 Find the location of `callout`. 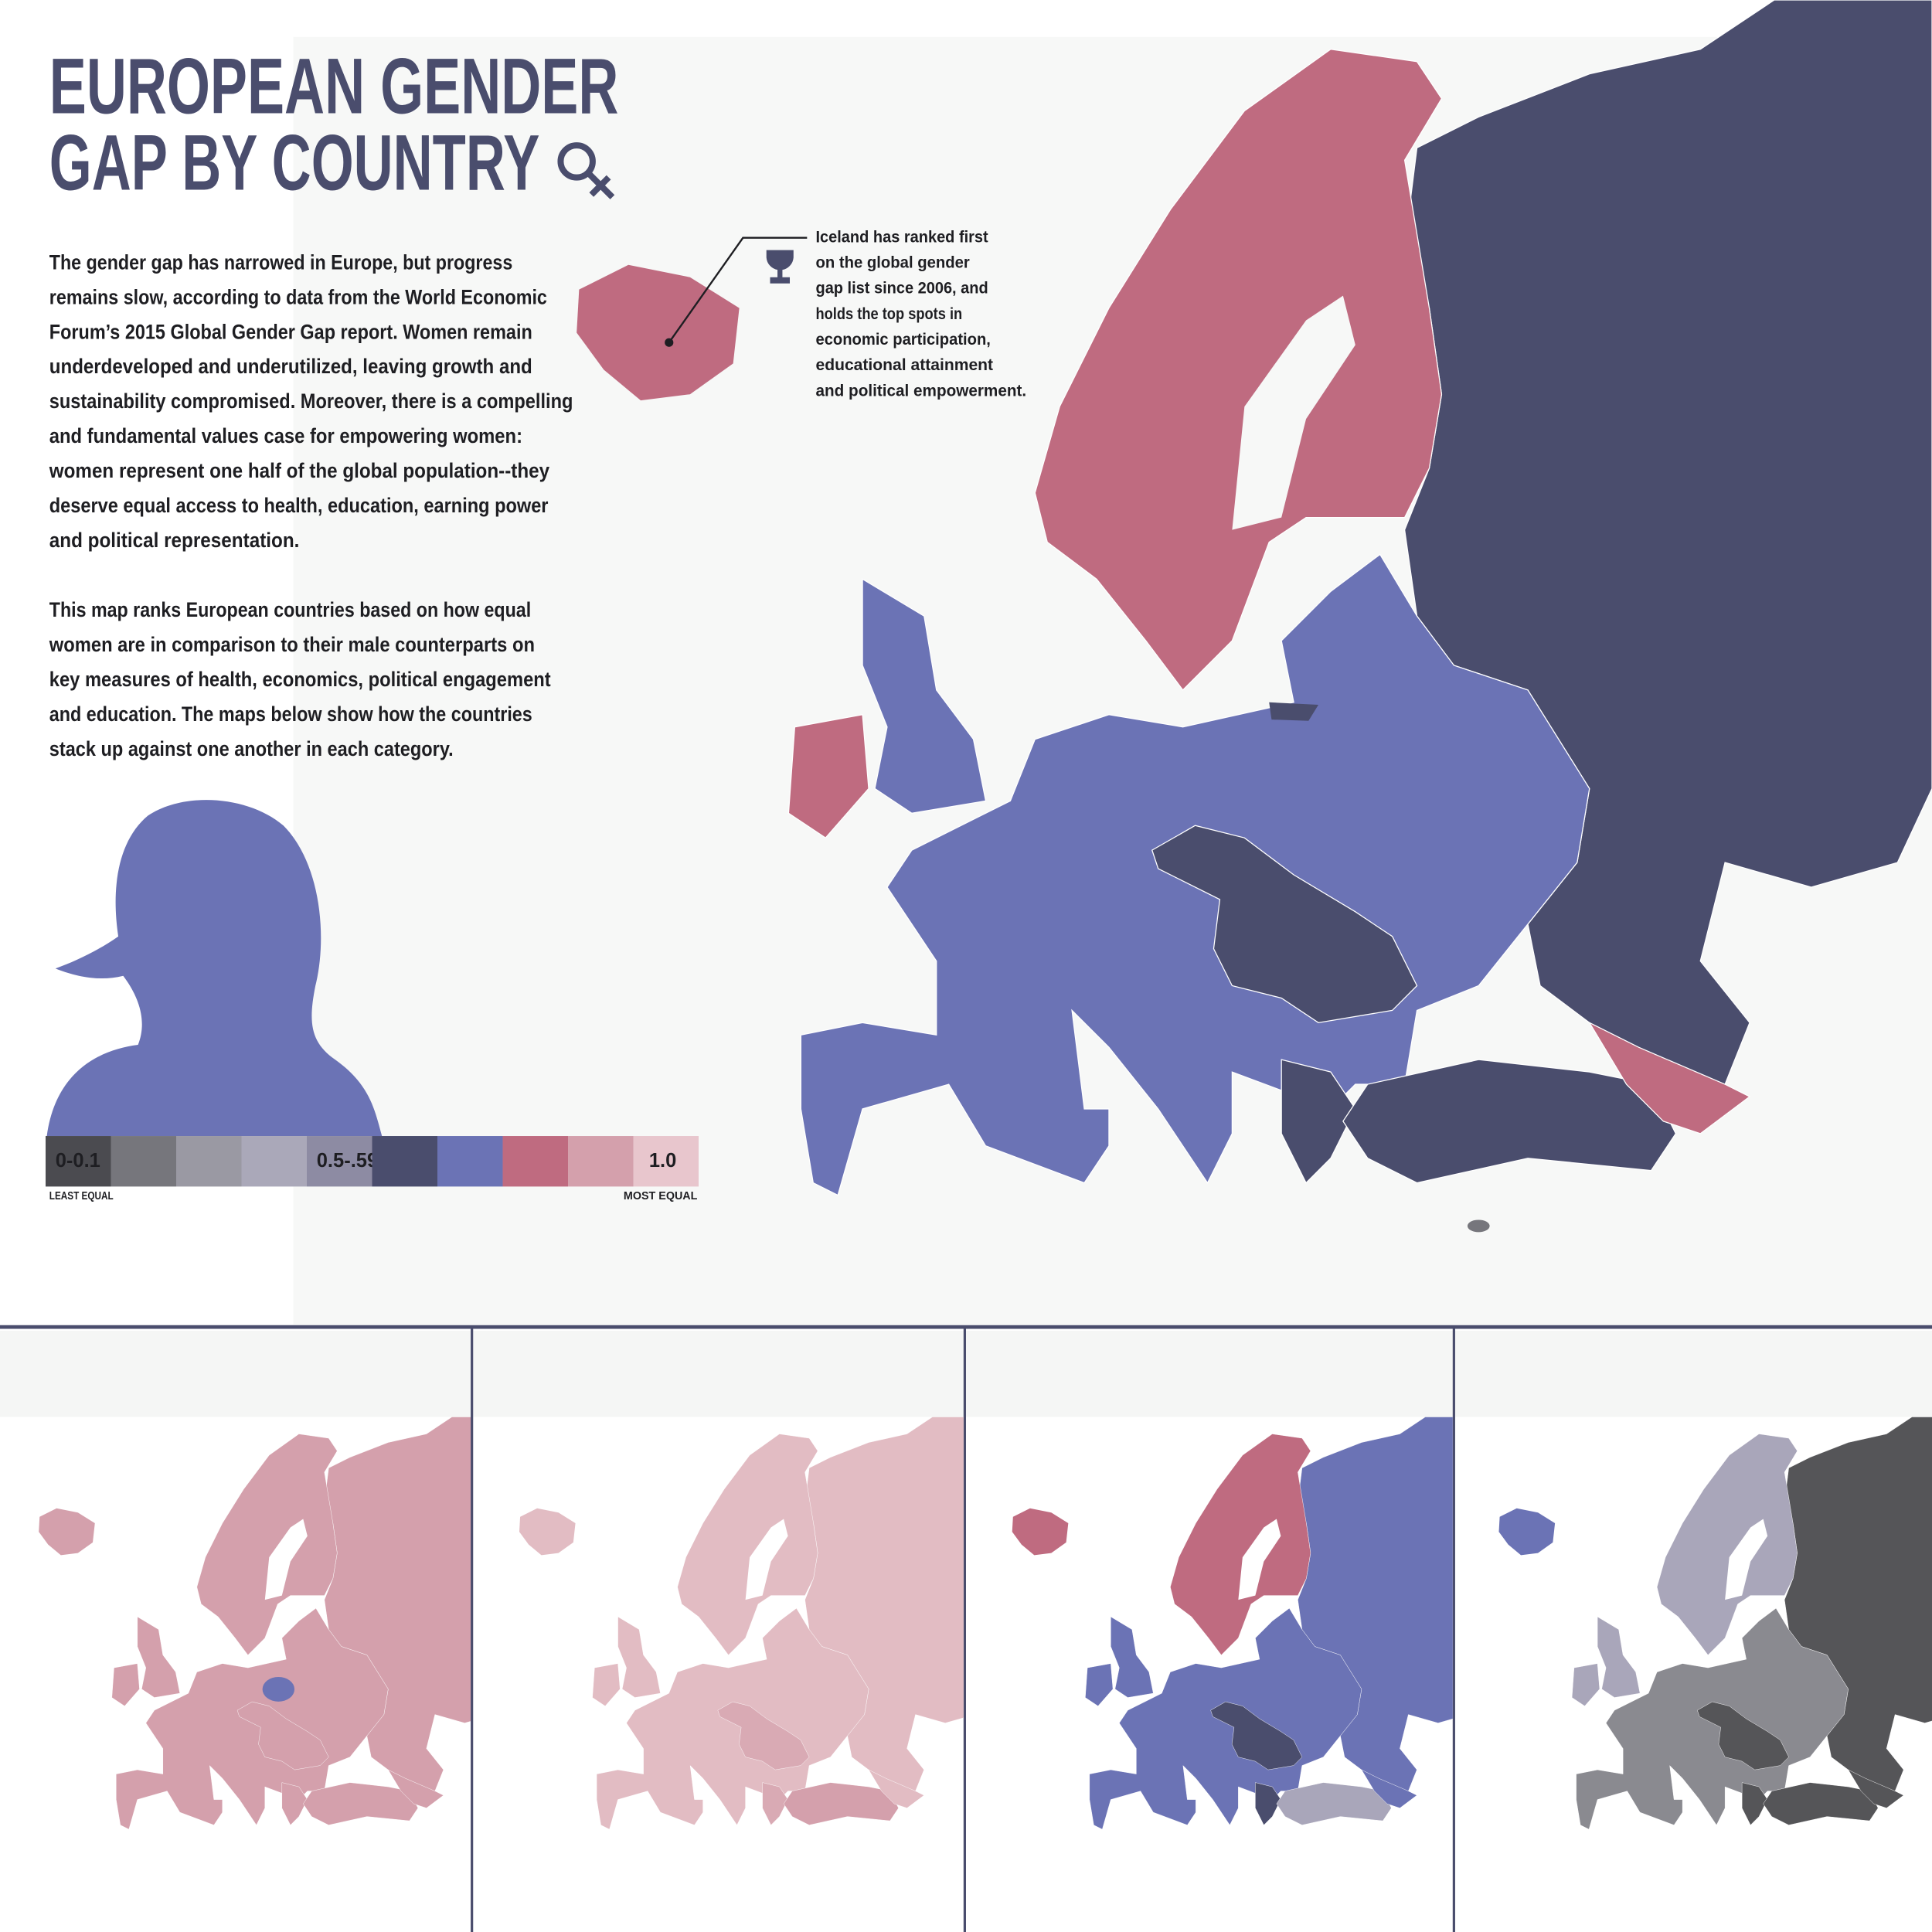

callout is located at coordinates (737, 291).